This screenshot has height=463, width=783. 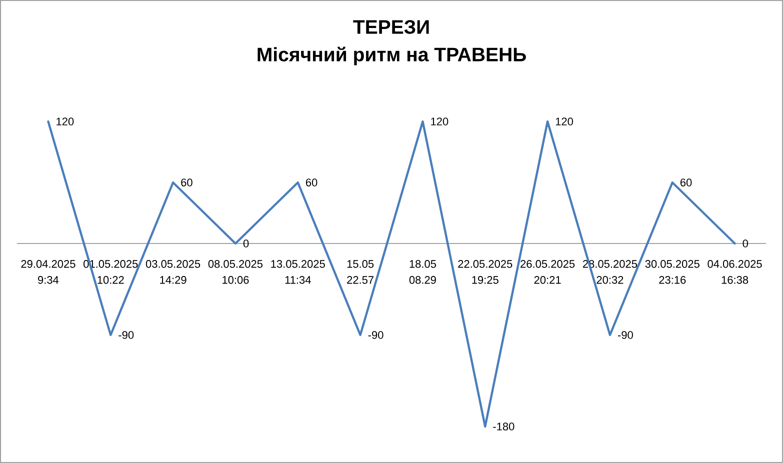 What do you see at coordinates (298, 272) in the screenshot?
I see `x-tick-label: 13.05.2025 11:34` at bounding box center [298, 272].